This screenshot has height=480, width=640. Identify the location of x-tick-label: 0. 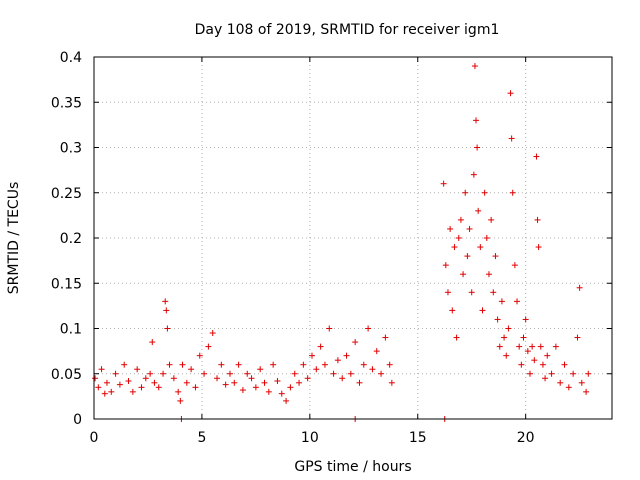
(94, 438).